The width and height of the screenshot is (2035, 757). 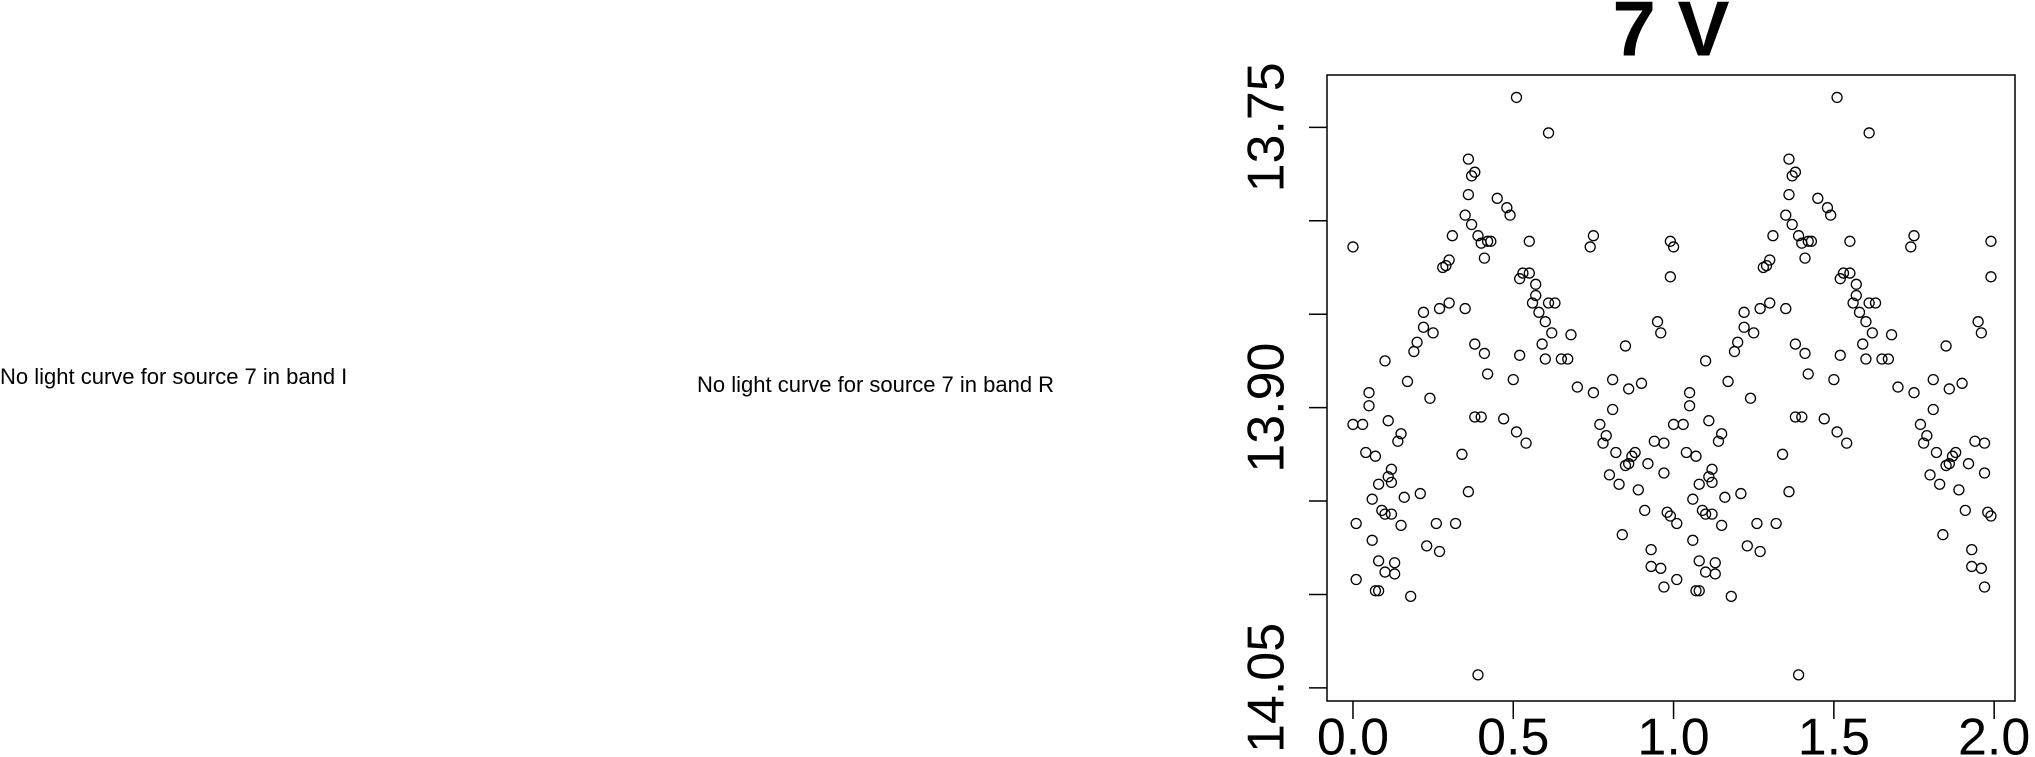 I want to click on x-tick-label: 0.5, so click(x=1513, y=733).